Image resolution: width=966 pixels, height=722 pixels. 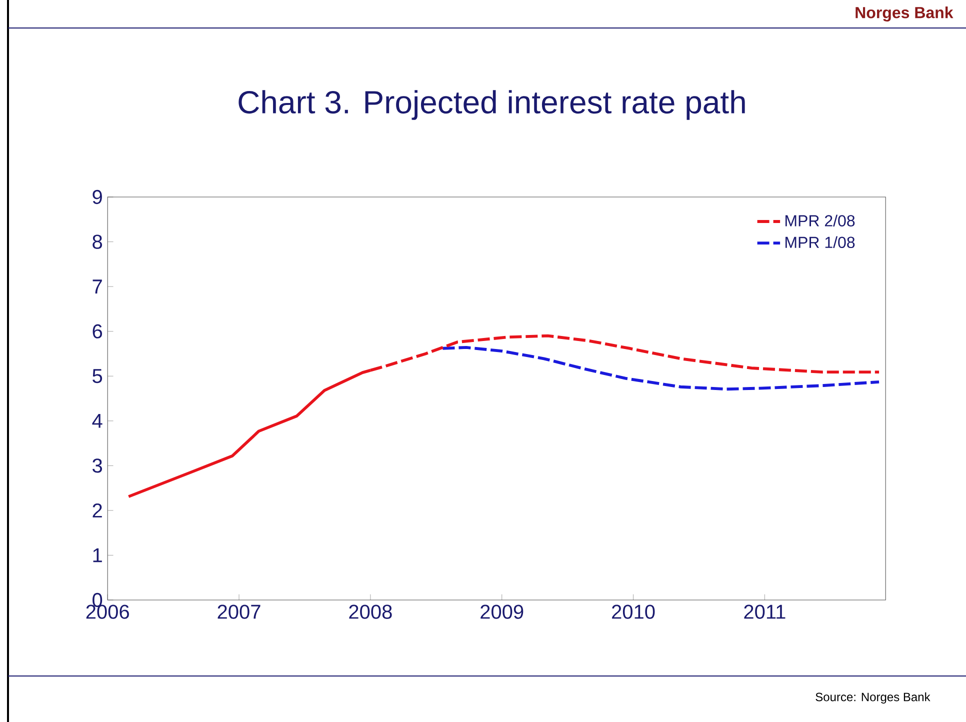 What do you see at coordinates (820, 220) in the screenshot?
I see `legend-label: MPR 2/08` at bounding box center [820, 220].